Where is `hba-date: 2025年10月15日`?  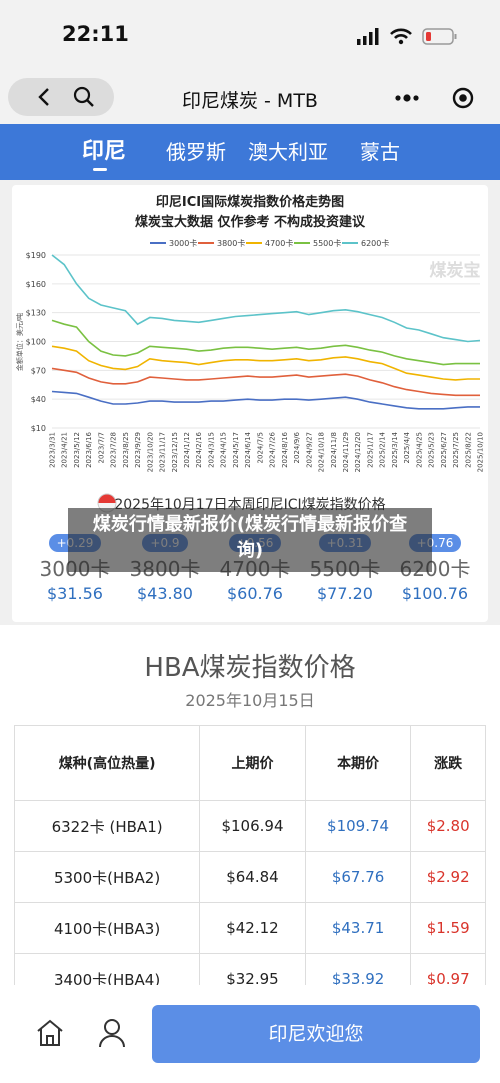
hba-date: 2025年10月15日 is located at coordinates (250, 700).